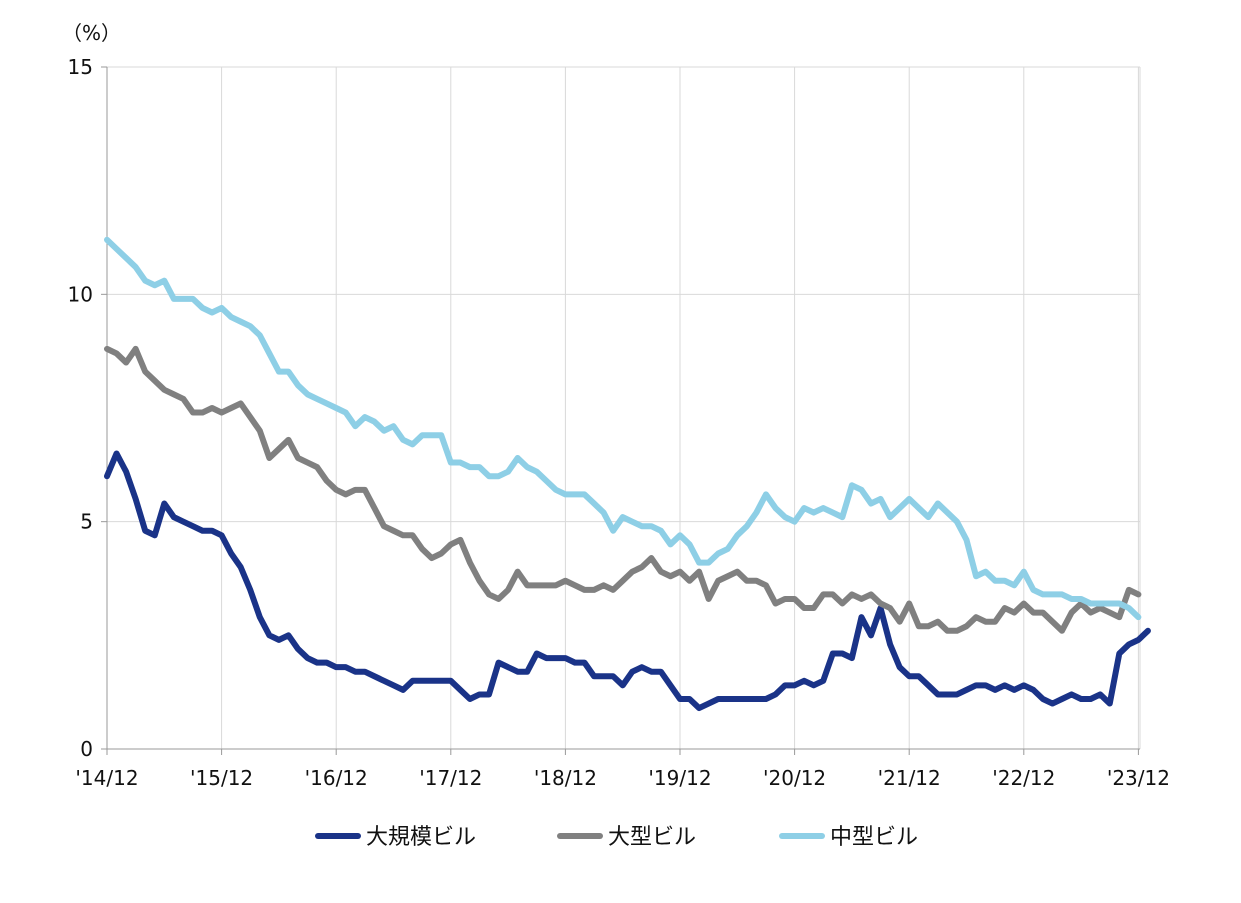 The width and height of the screenshot is (1241, 903). What do you see at coordinates (86, 749) in the screenshot?
I see `y-tick-label: 0` at bounding box center [86, 749].